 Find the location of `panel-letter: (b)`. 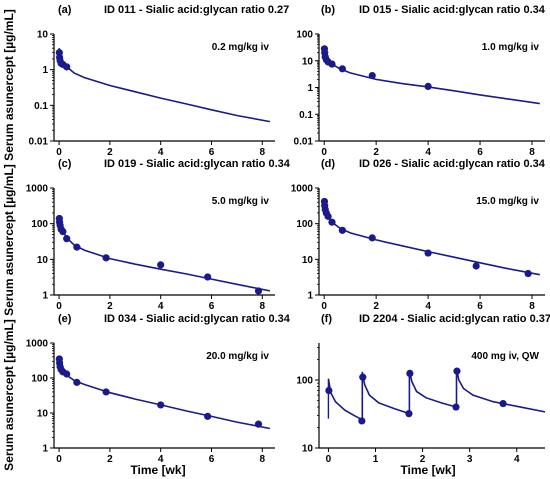

panel-letter: (b) is located at coordinates (328, 10).